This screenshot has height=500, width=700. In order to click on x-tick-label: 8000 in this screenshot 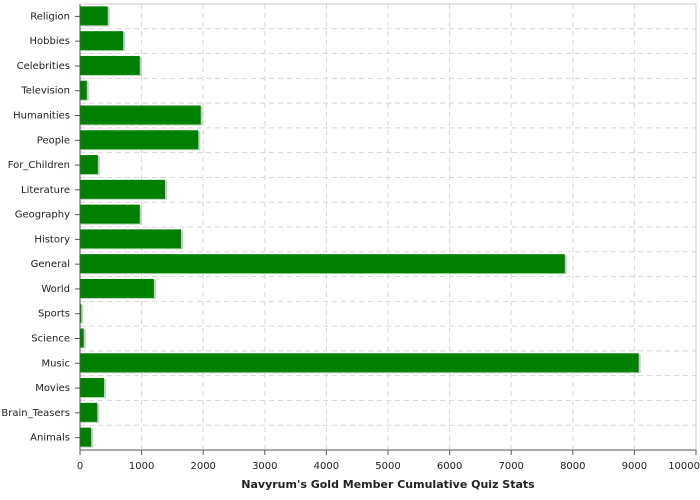, I will do `click(572, 466)`.